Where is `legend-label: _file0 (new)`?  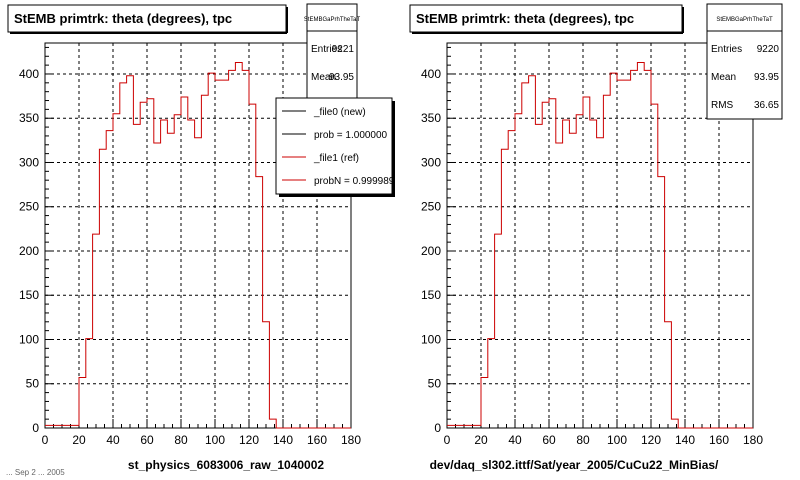 legend-label: _file0 (new) is located at coordinates (339, 112).